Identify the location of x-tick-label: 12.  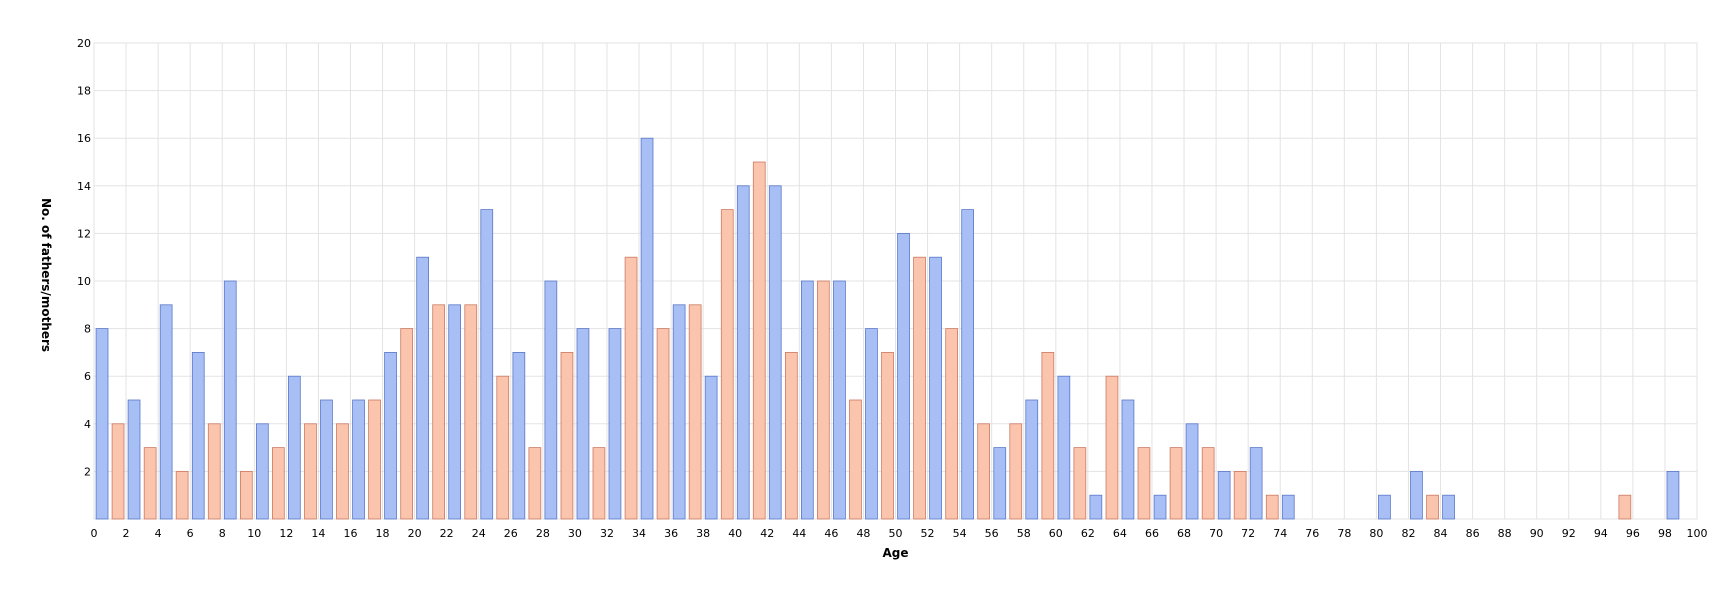
(286, 533).